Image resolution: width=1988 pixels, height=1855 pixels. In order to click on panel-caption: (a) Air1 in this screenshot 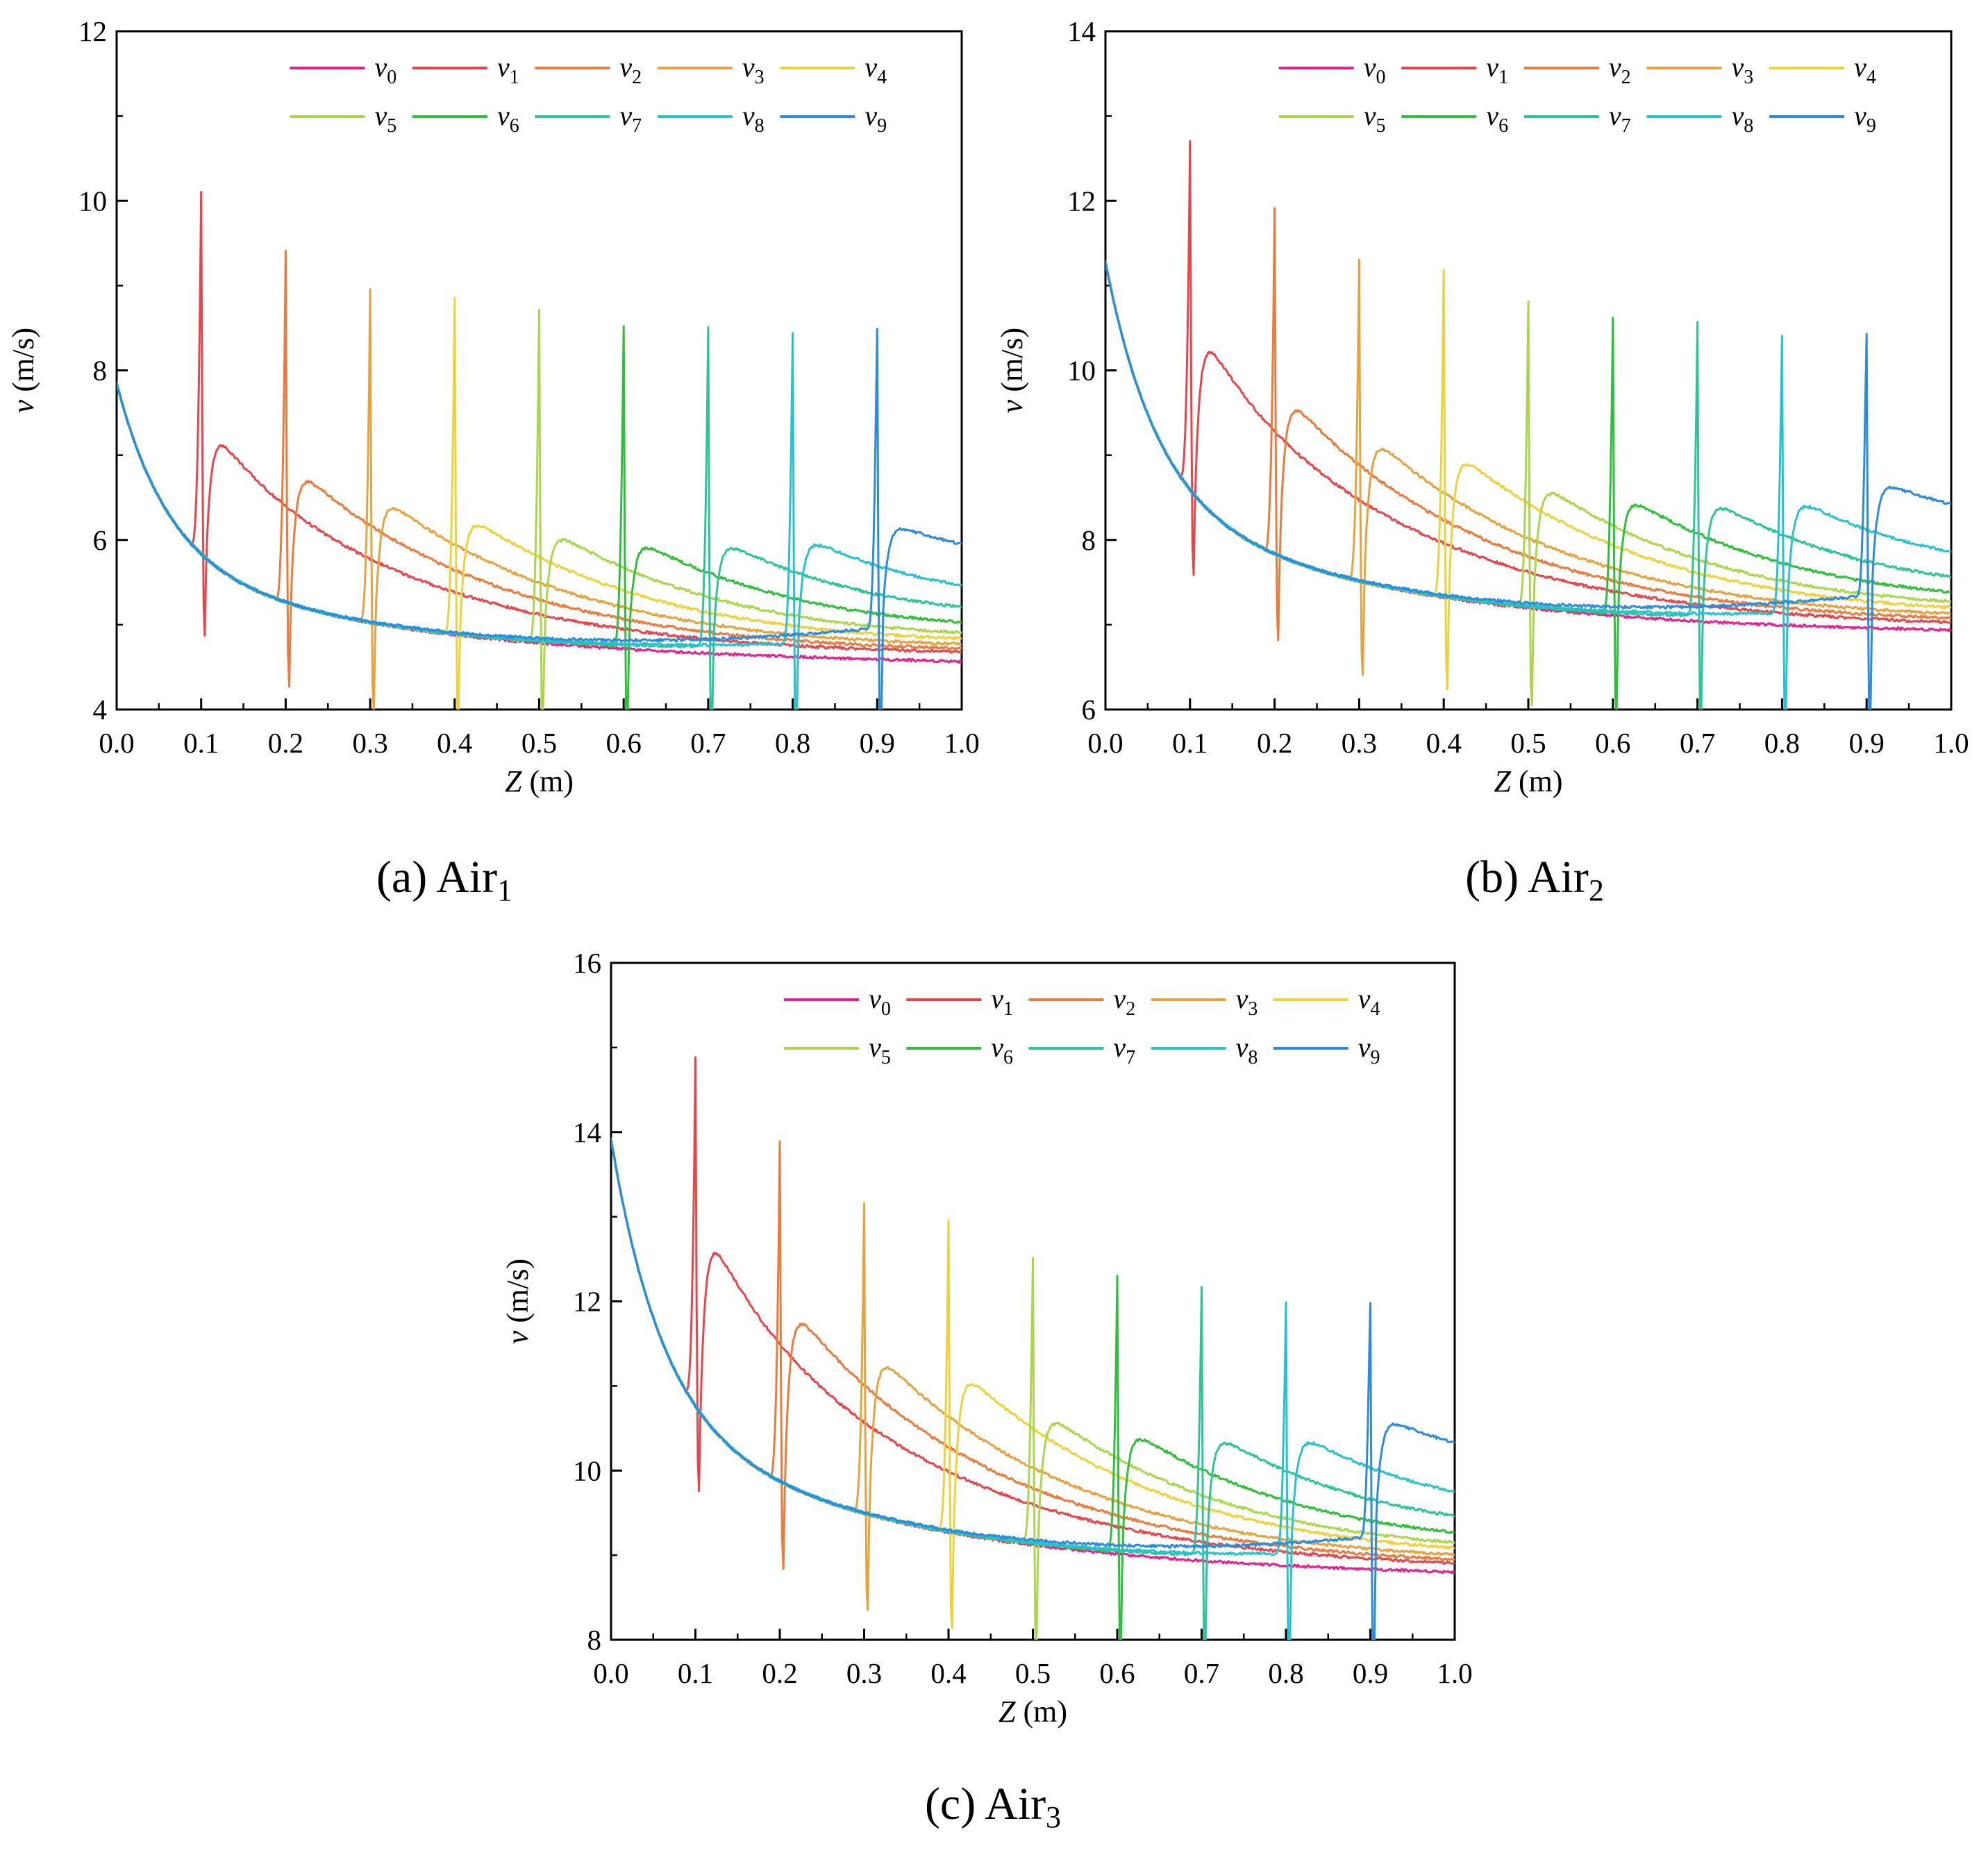, I will do `click(444, 880)`.